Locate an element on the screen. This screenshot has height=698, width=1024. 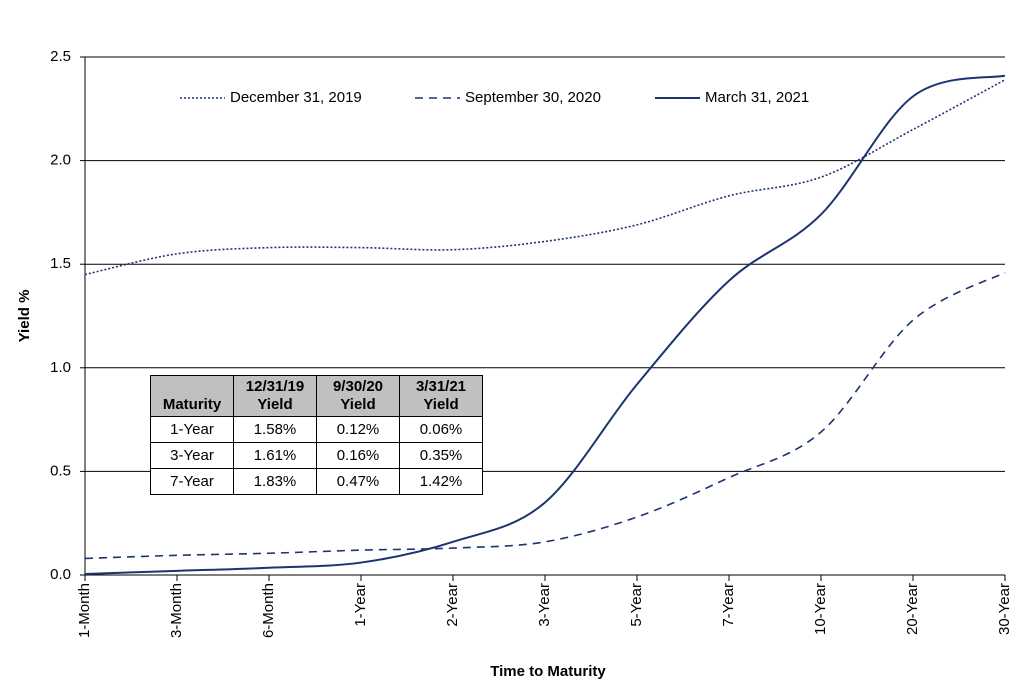
table-cell: 0.16% is located at coordinates (358, 455).